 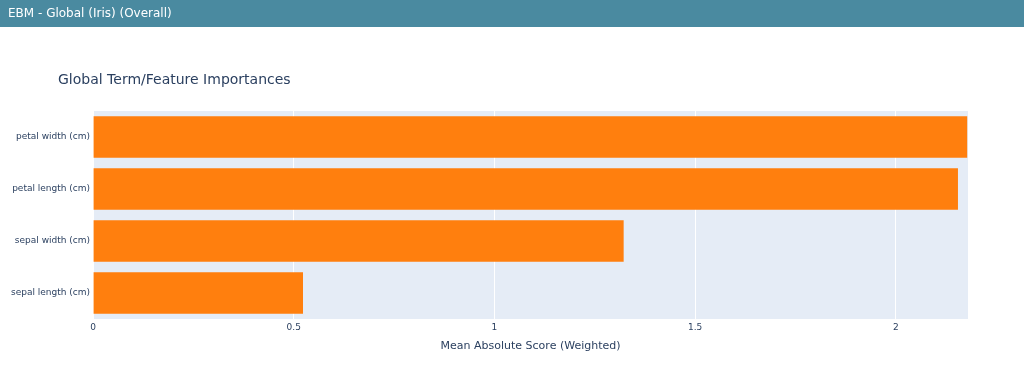 What do you see at coordinates (50, 292) in the screenshot?
I see `y-tick-label: sepal length (cm)` at bounding box center [50, 292].